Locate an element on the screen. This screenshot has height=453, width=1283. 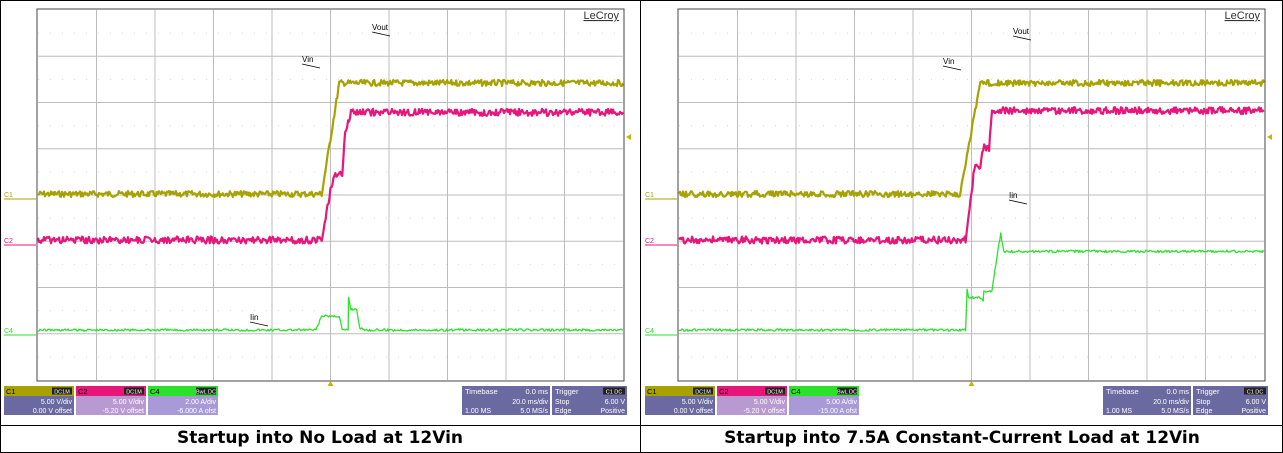
timebase-rate: 5.0 MS/s is located at coordinates (1175, 411).